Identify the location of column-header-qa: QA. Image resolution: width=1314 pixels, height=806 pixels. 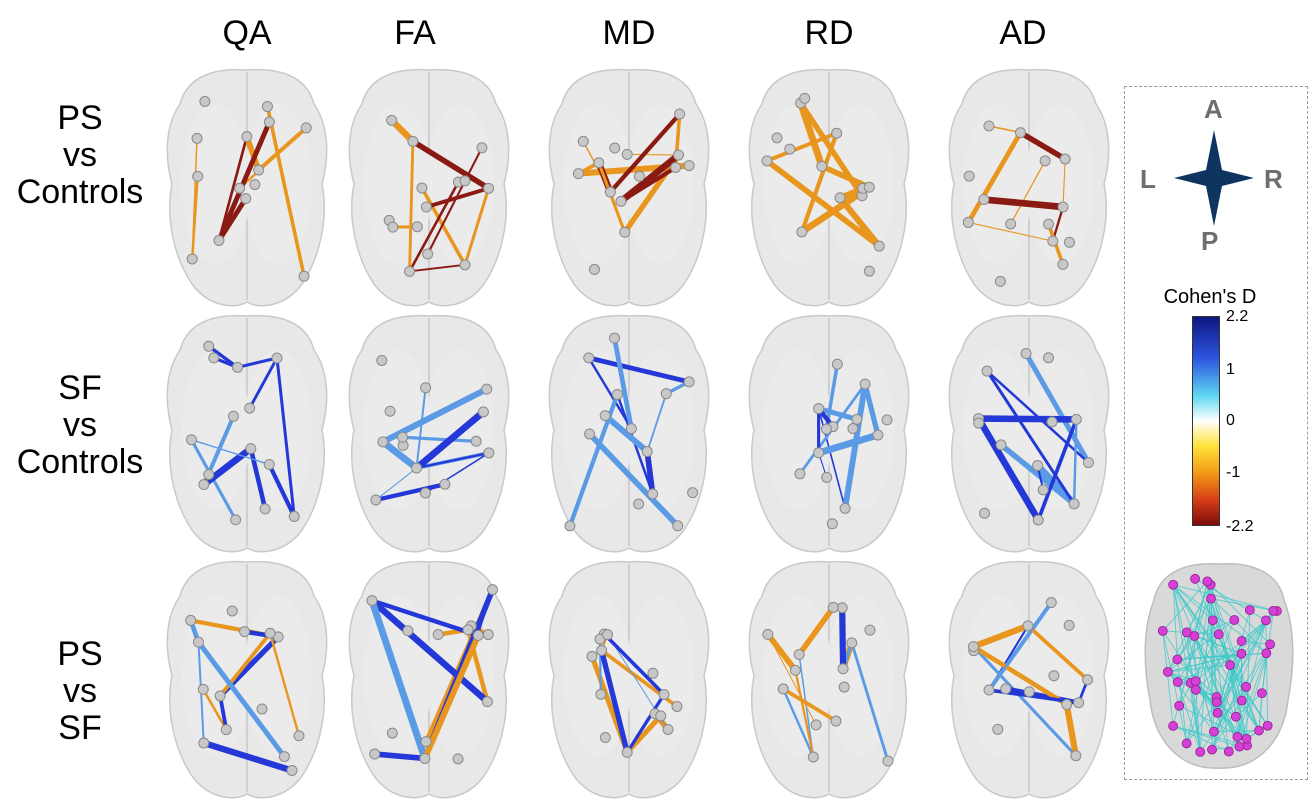
(247, 33).